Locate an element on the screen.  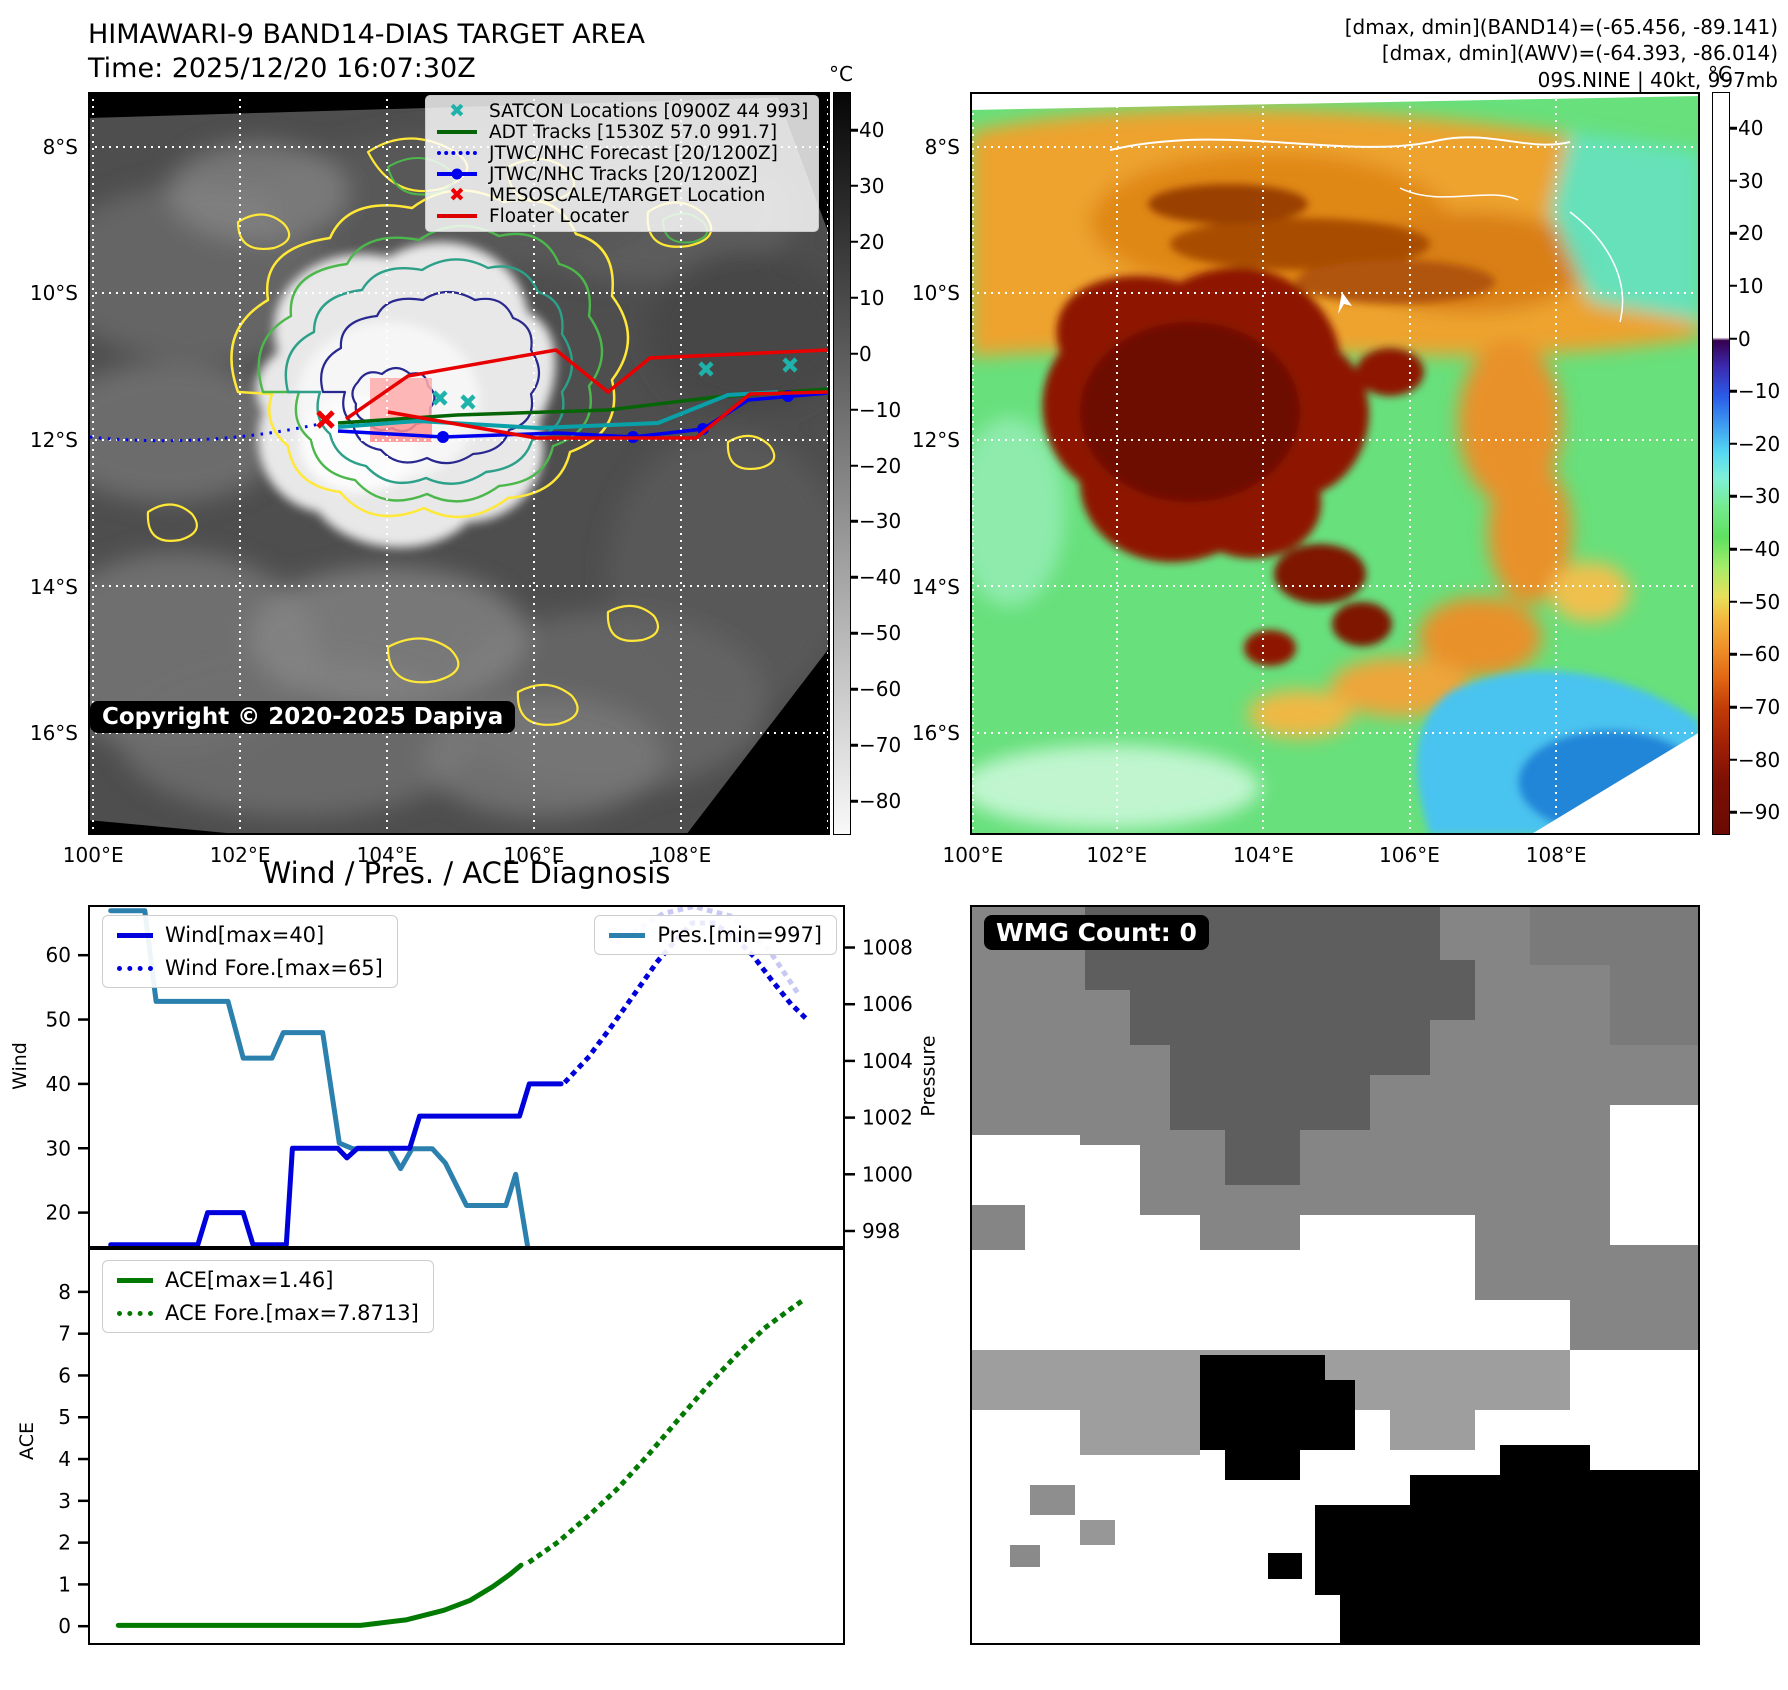
right-map-lon-tick: 100°E is located at coordinates (973, 855).